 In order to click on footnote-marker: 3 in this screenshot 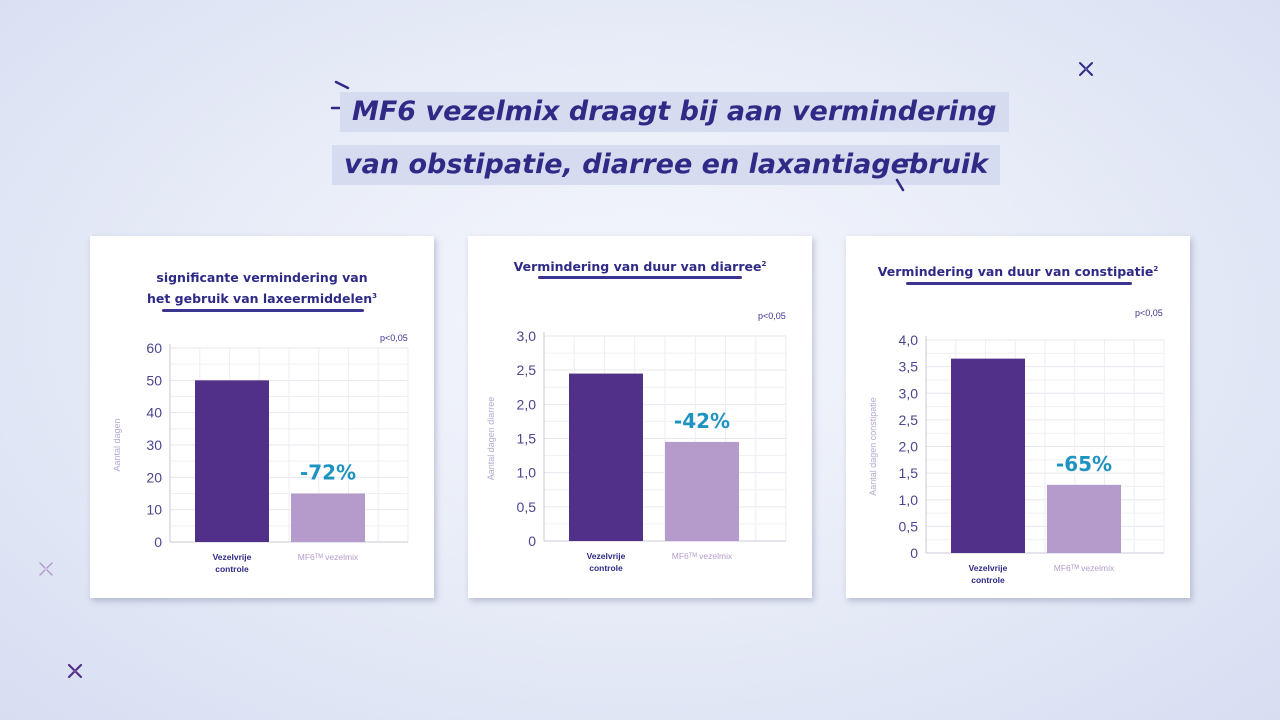, I will do `click(375, 296)`.